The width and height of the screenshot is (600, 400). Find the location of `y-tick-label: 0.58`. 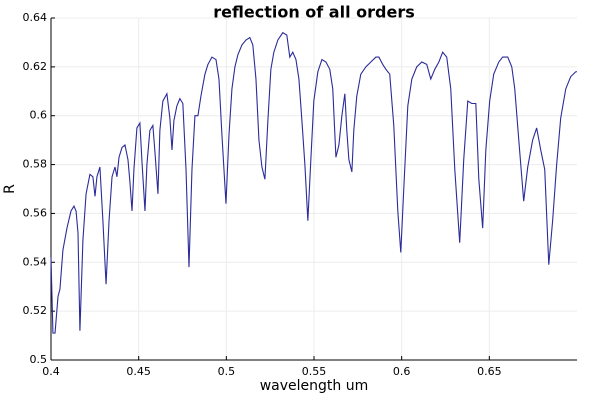

y-tick-label: 0.58 is located at coordinates (35, 164).